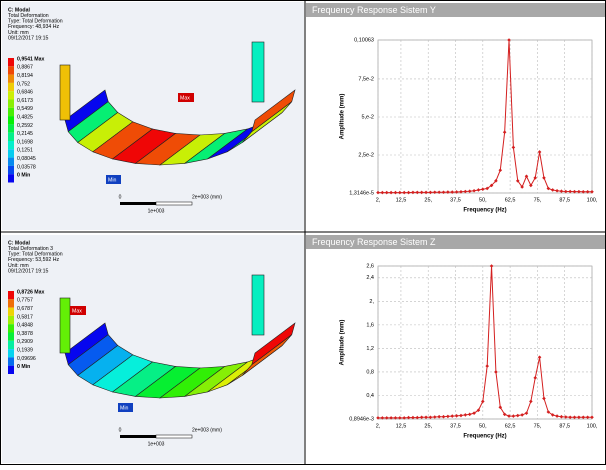  I want to click on legend-label: 0,2592, so click(25, 126).